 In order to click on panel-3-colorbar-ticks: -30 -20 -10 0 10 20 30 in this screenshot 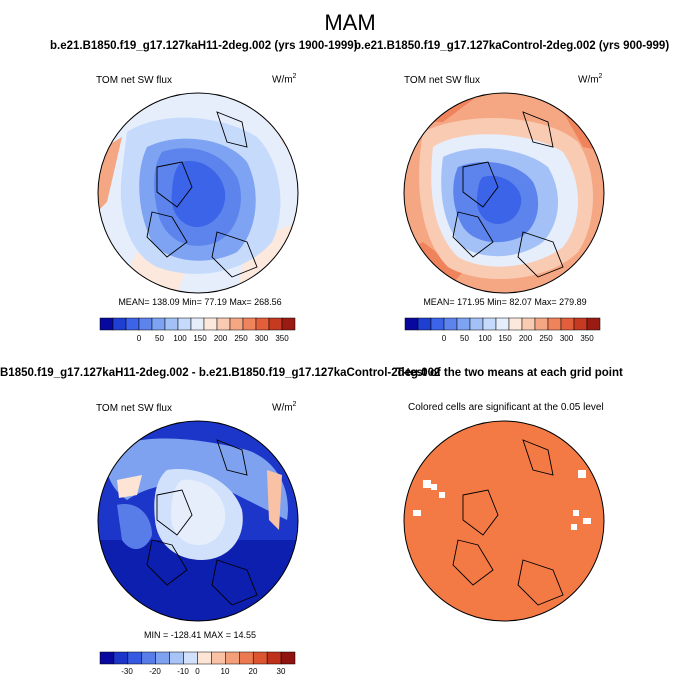, I will do `click(197, 673)`.